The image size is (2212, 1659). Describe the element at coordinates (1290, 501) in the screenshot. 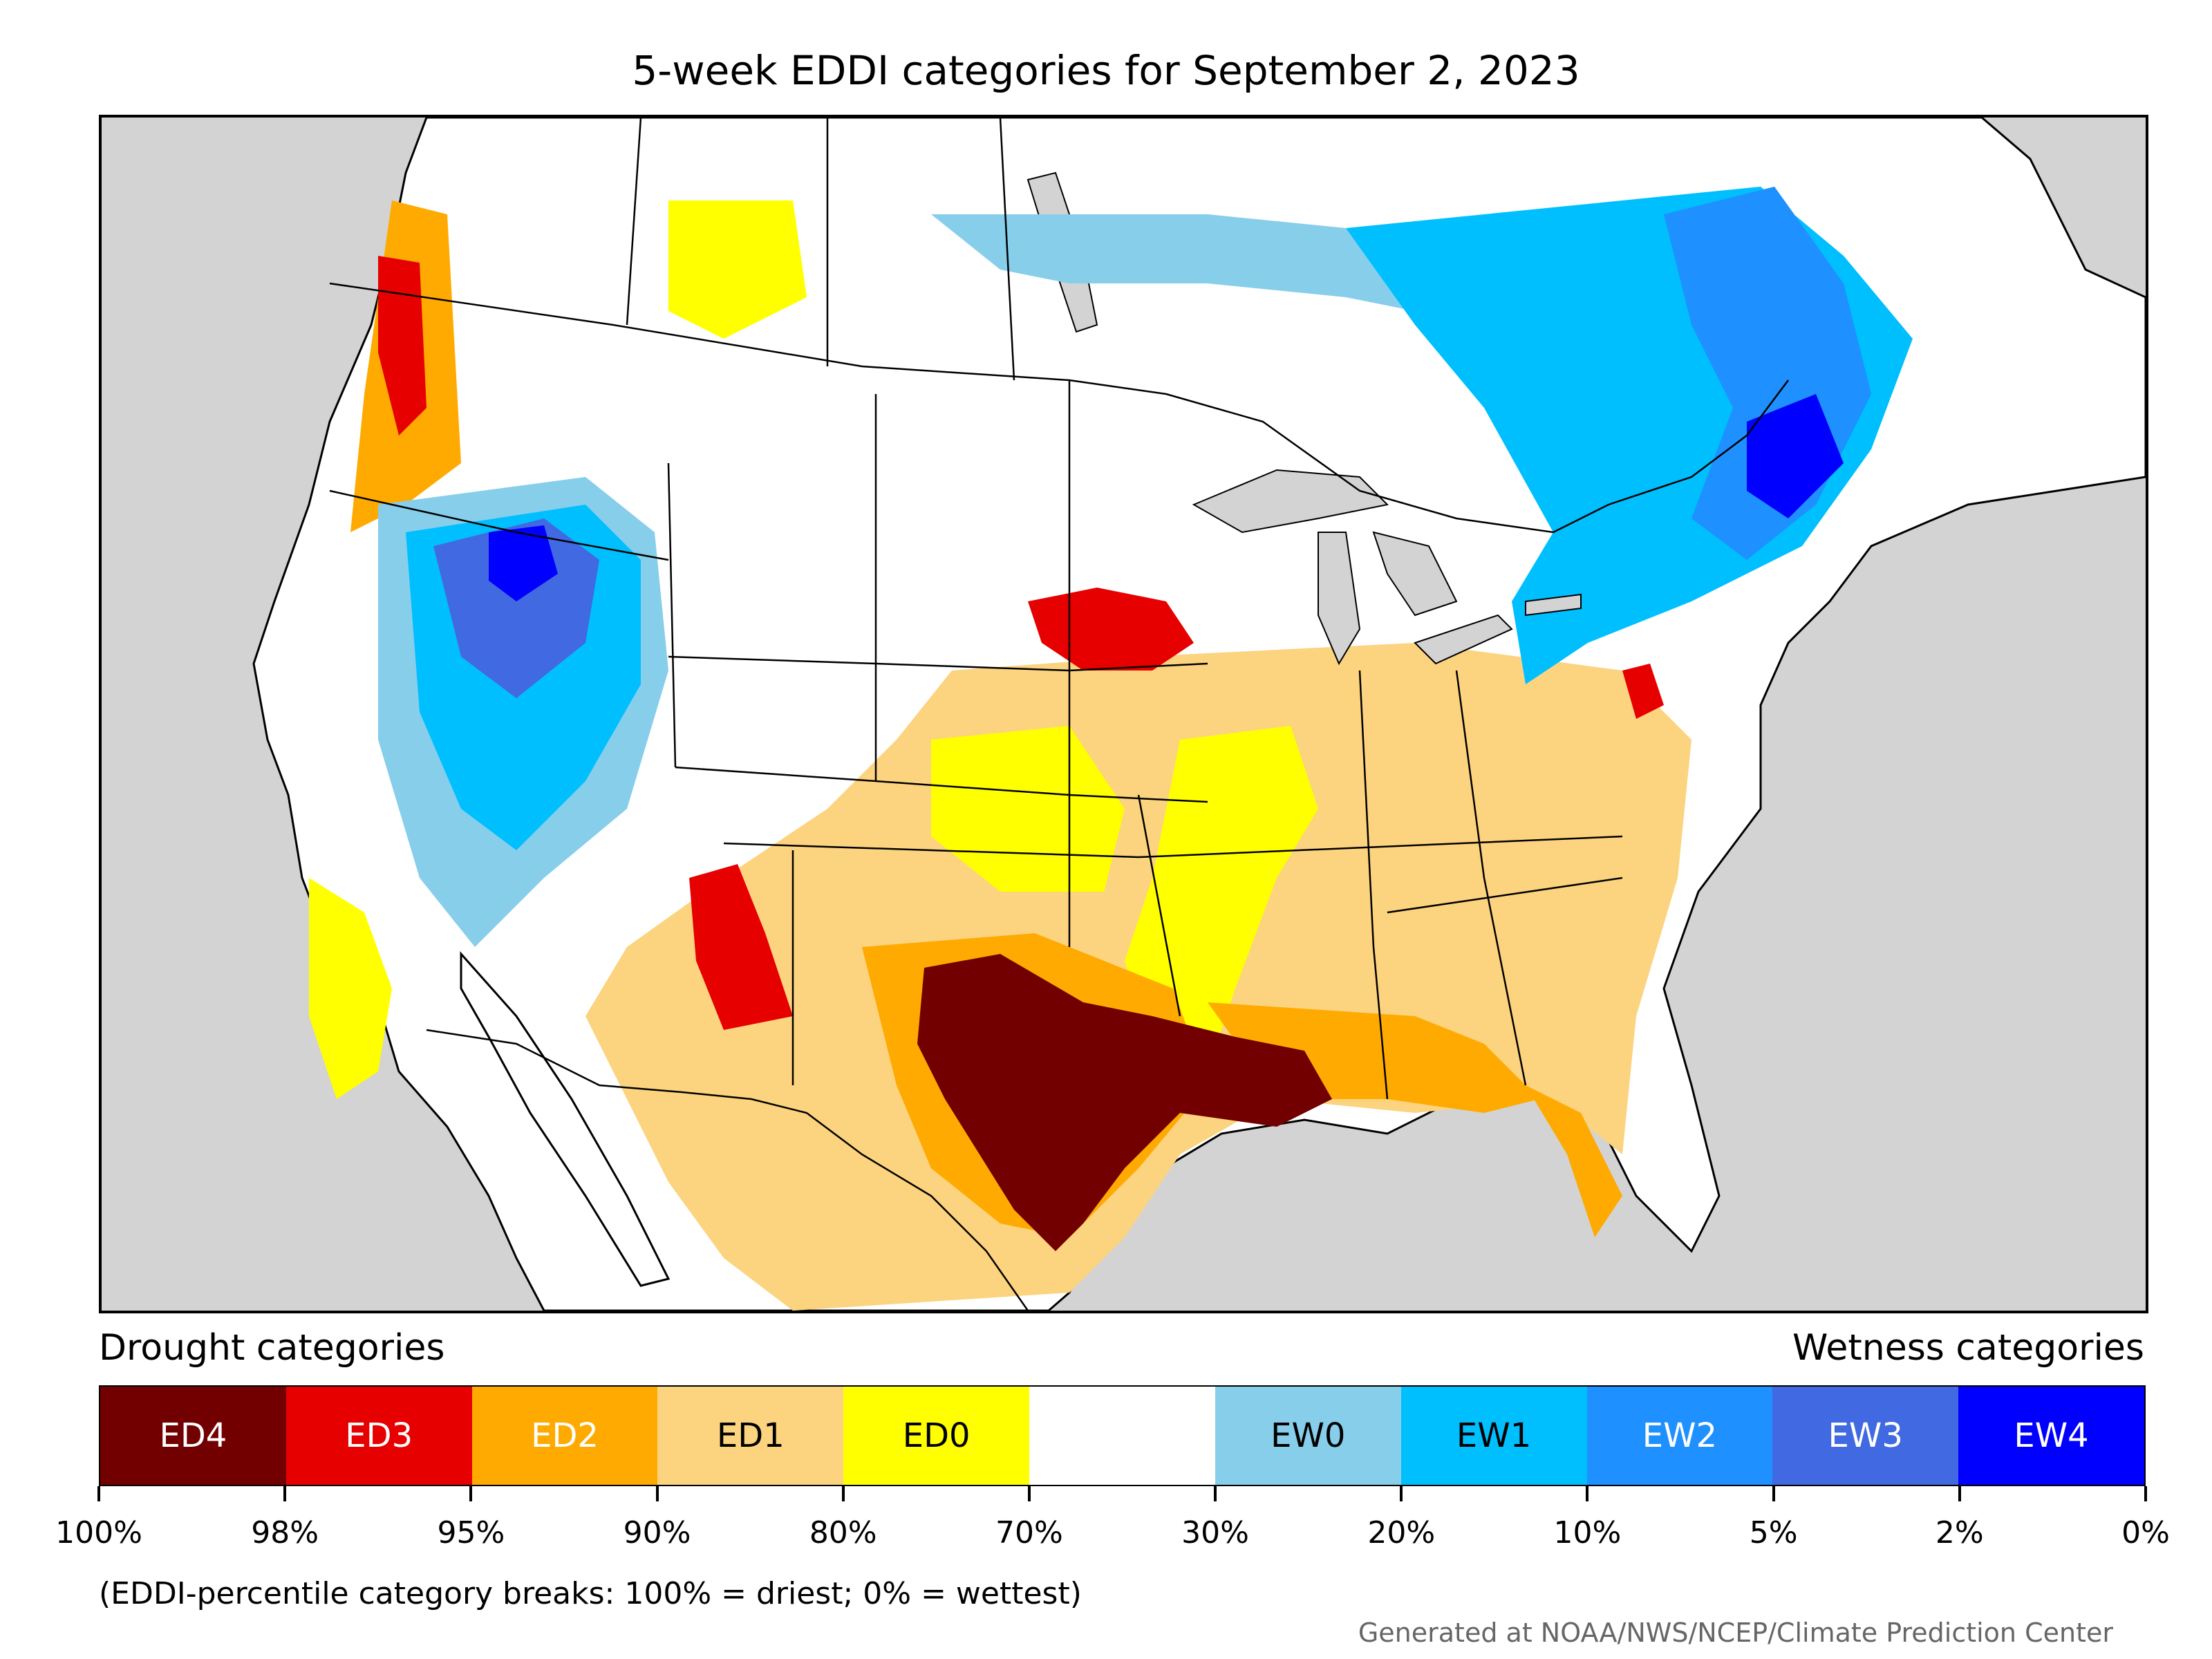

I see `lake-superior` at that location.